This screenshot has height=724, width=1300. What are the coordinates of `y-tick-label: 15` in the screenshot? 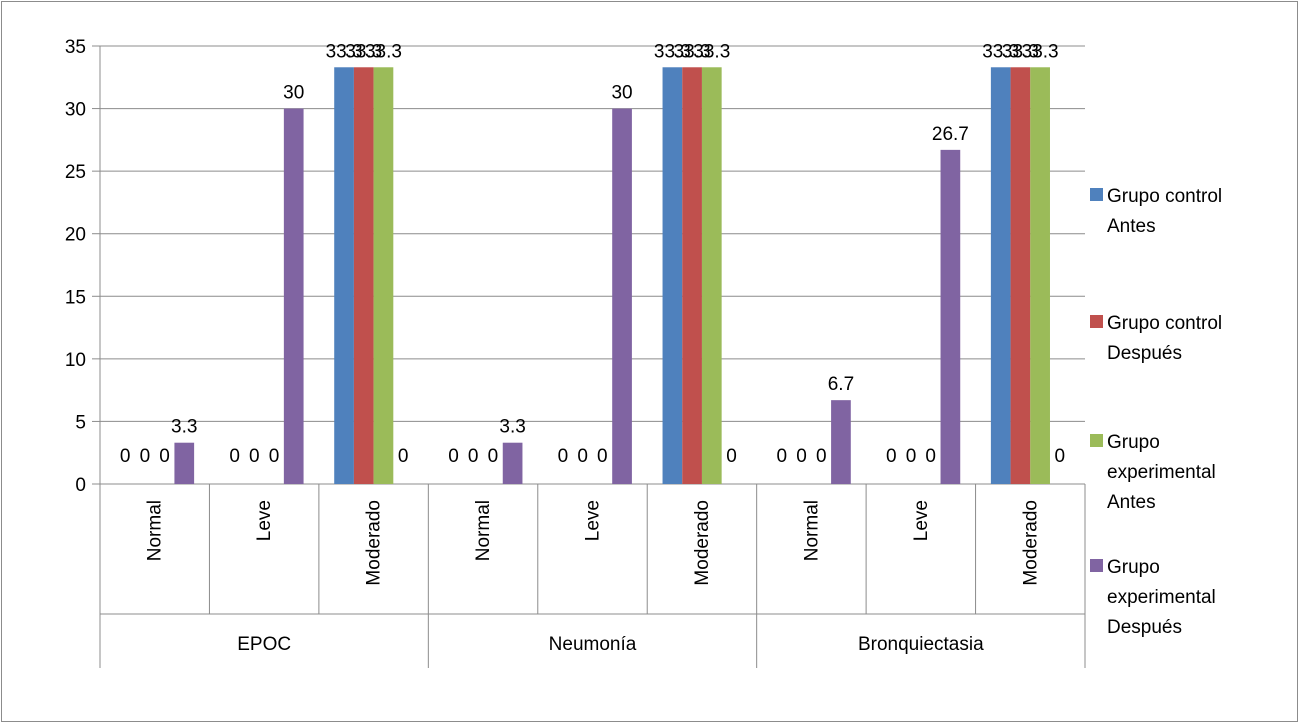 It's located at (75, 297).